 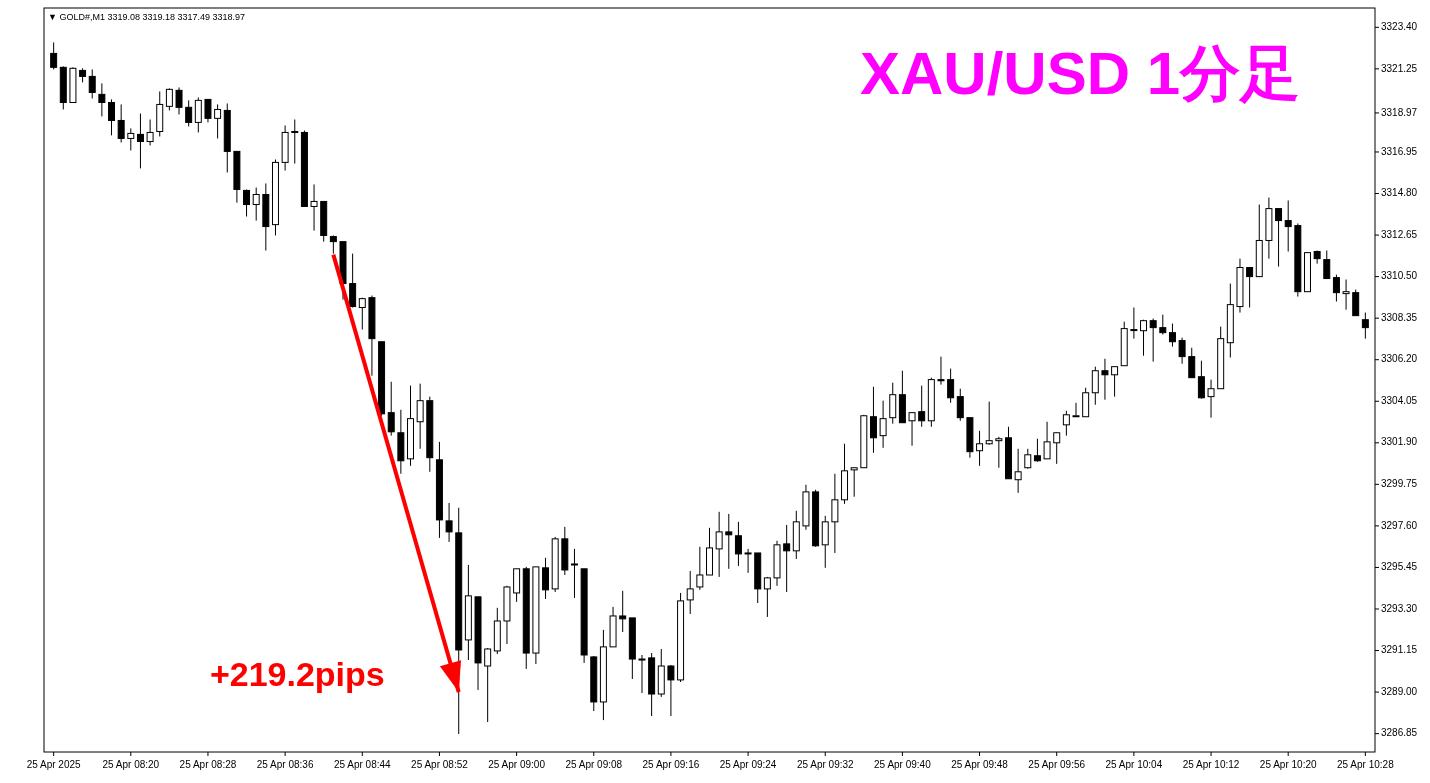 What do you see at coordinates (1080, 73) in the screenshot?
I see `text: XAU/USD 1分足` at bounding box center [1080, 73].